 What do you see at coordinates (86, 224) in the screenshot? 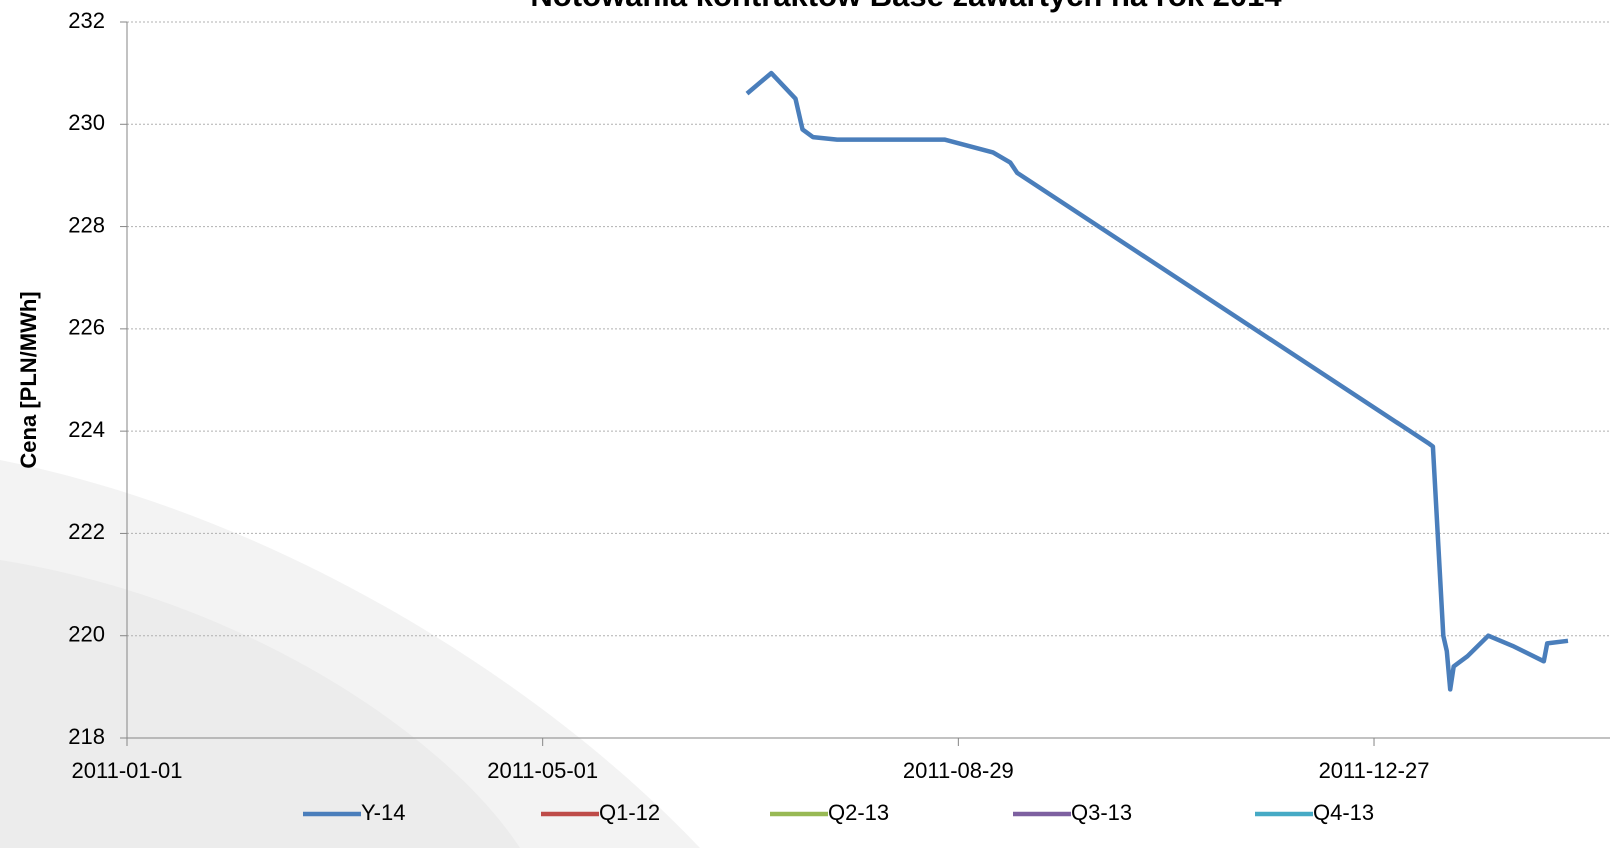
I see `y-tick-label: 228` at bounding box center [86, 224].